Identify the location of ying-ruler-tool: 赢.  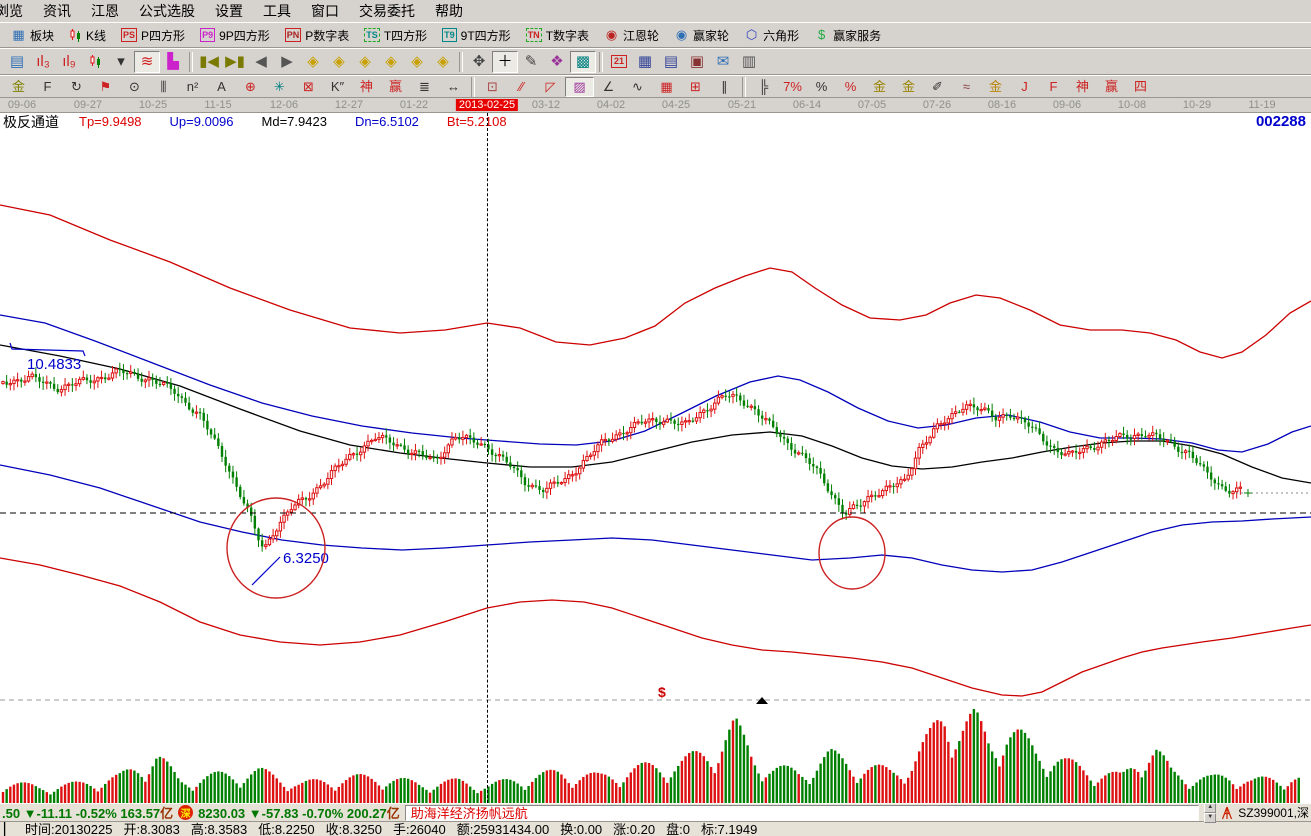
(395, 86).